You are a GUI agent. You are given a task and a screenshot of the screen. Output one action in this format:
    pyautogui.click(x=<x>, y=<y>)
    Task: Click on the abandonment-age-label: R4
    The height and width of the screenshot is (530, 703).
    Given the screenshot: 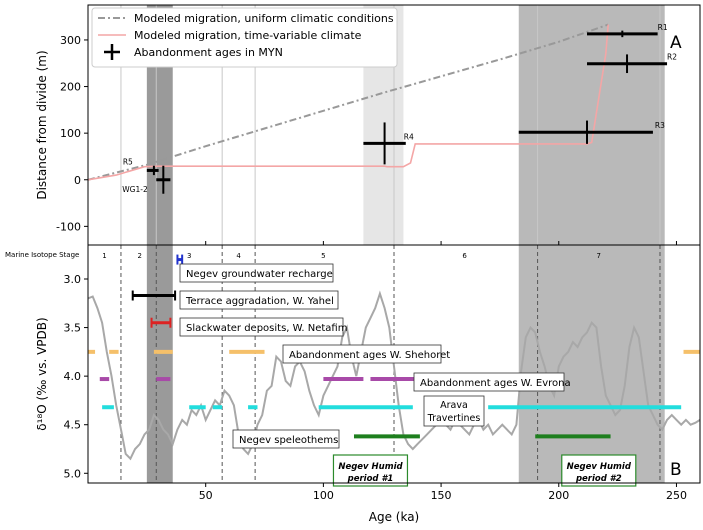 What is the action you would take?
    pyautogui.click(x=409, y=136)
    